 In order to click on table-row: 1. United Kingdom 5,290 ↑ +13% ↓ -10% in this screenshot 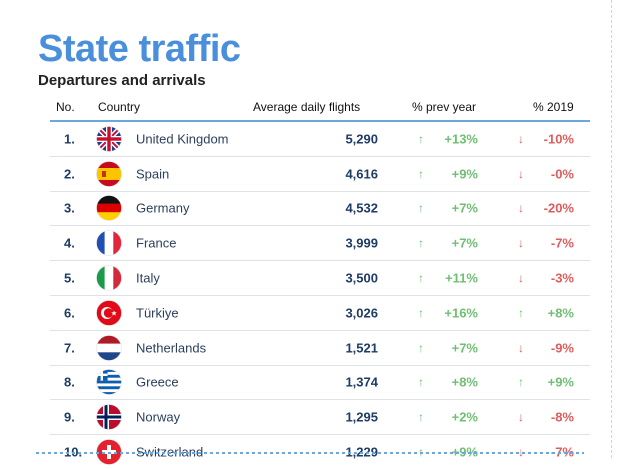, I will do `click(320, 139)`.